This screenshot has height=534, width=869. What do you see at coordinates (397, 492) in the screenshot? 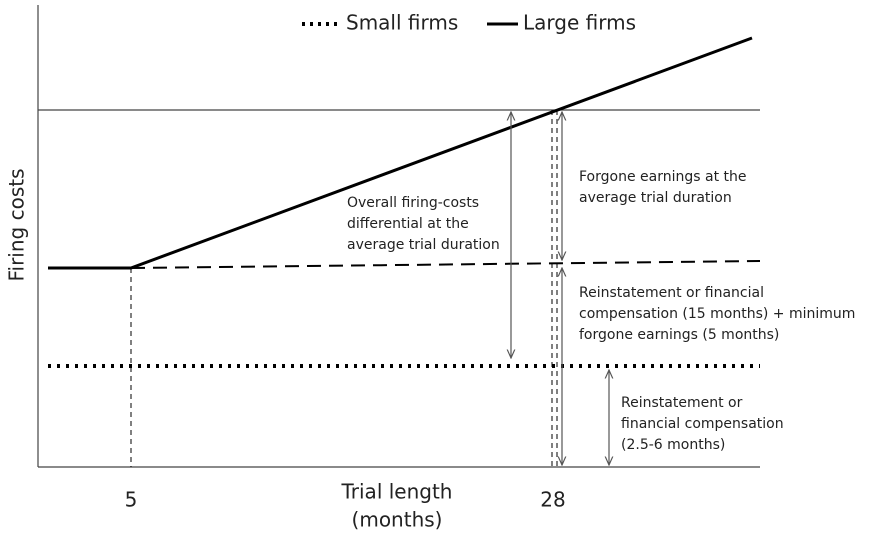
I see `x-axis-label: Trial length` at bounding box center [397, 492].